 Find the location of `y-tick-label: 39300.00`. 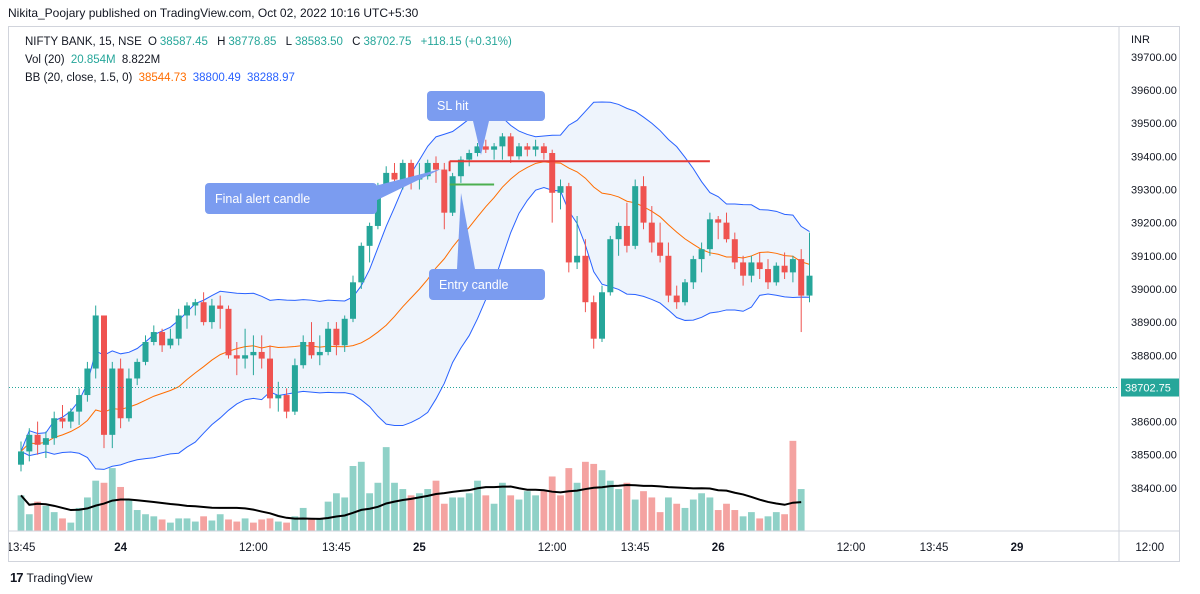

y-tick-label: 39300.00 is located at coordinates (1154, 190).